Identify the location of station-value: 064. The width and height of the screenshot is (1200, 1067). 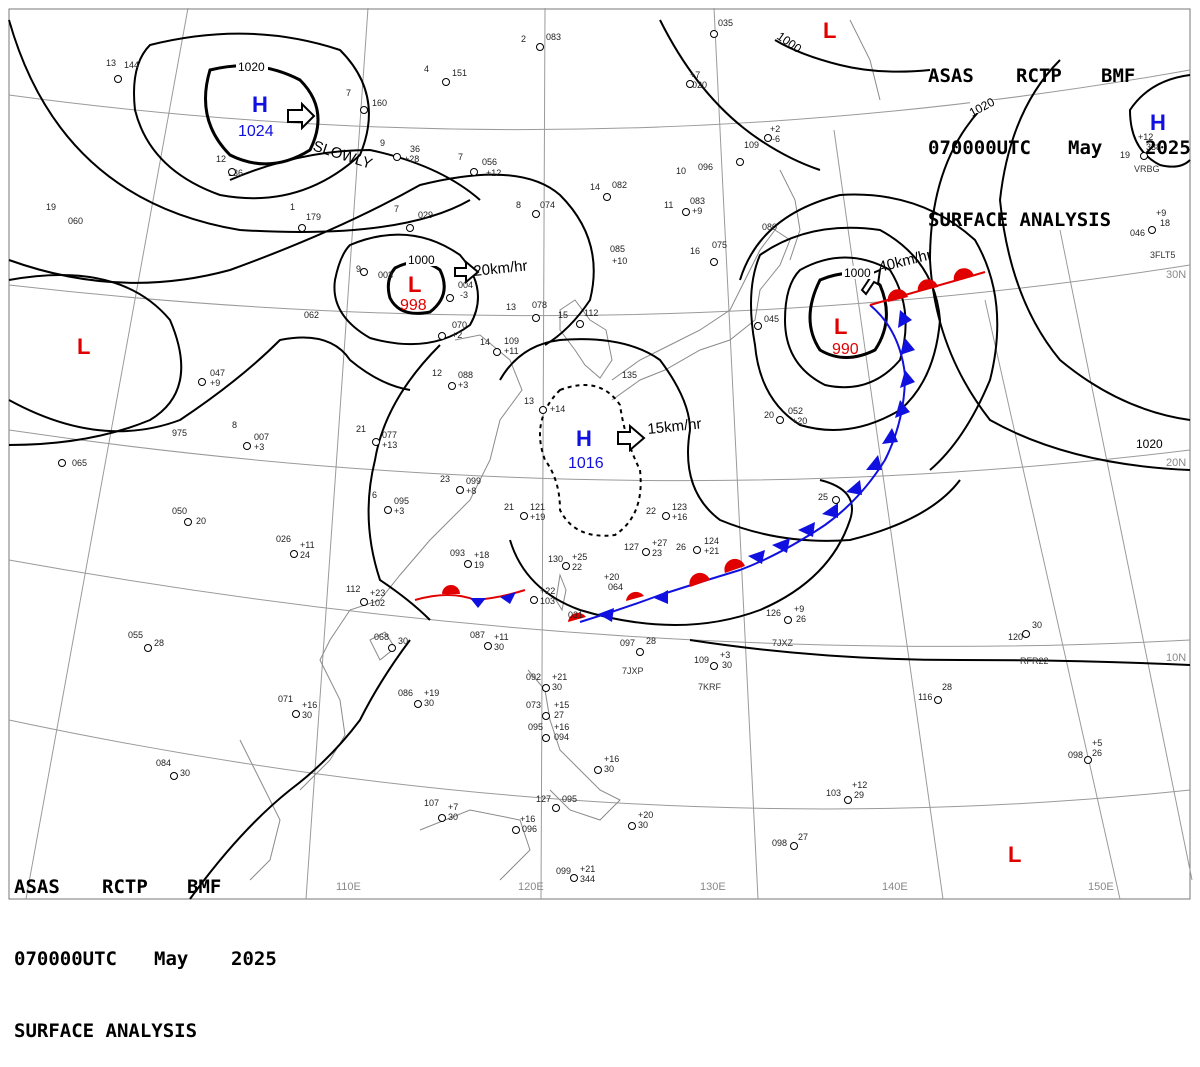
(615, 587).